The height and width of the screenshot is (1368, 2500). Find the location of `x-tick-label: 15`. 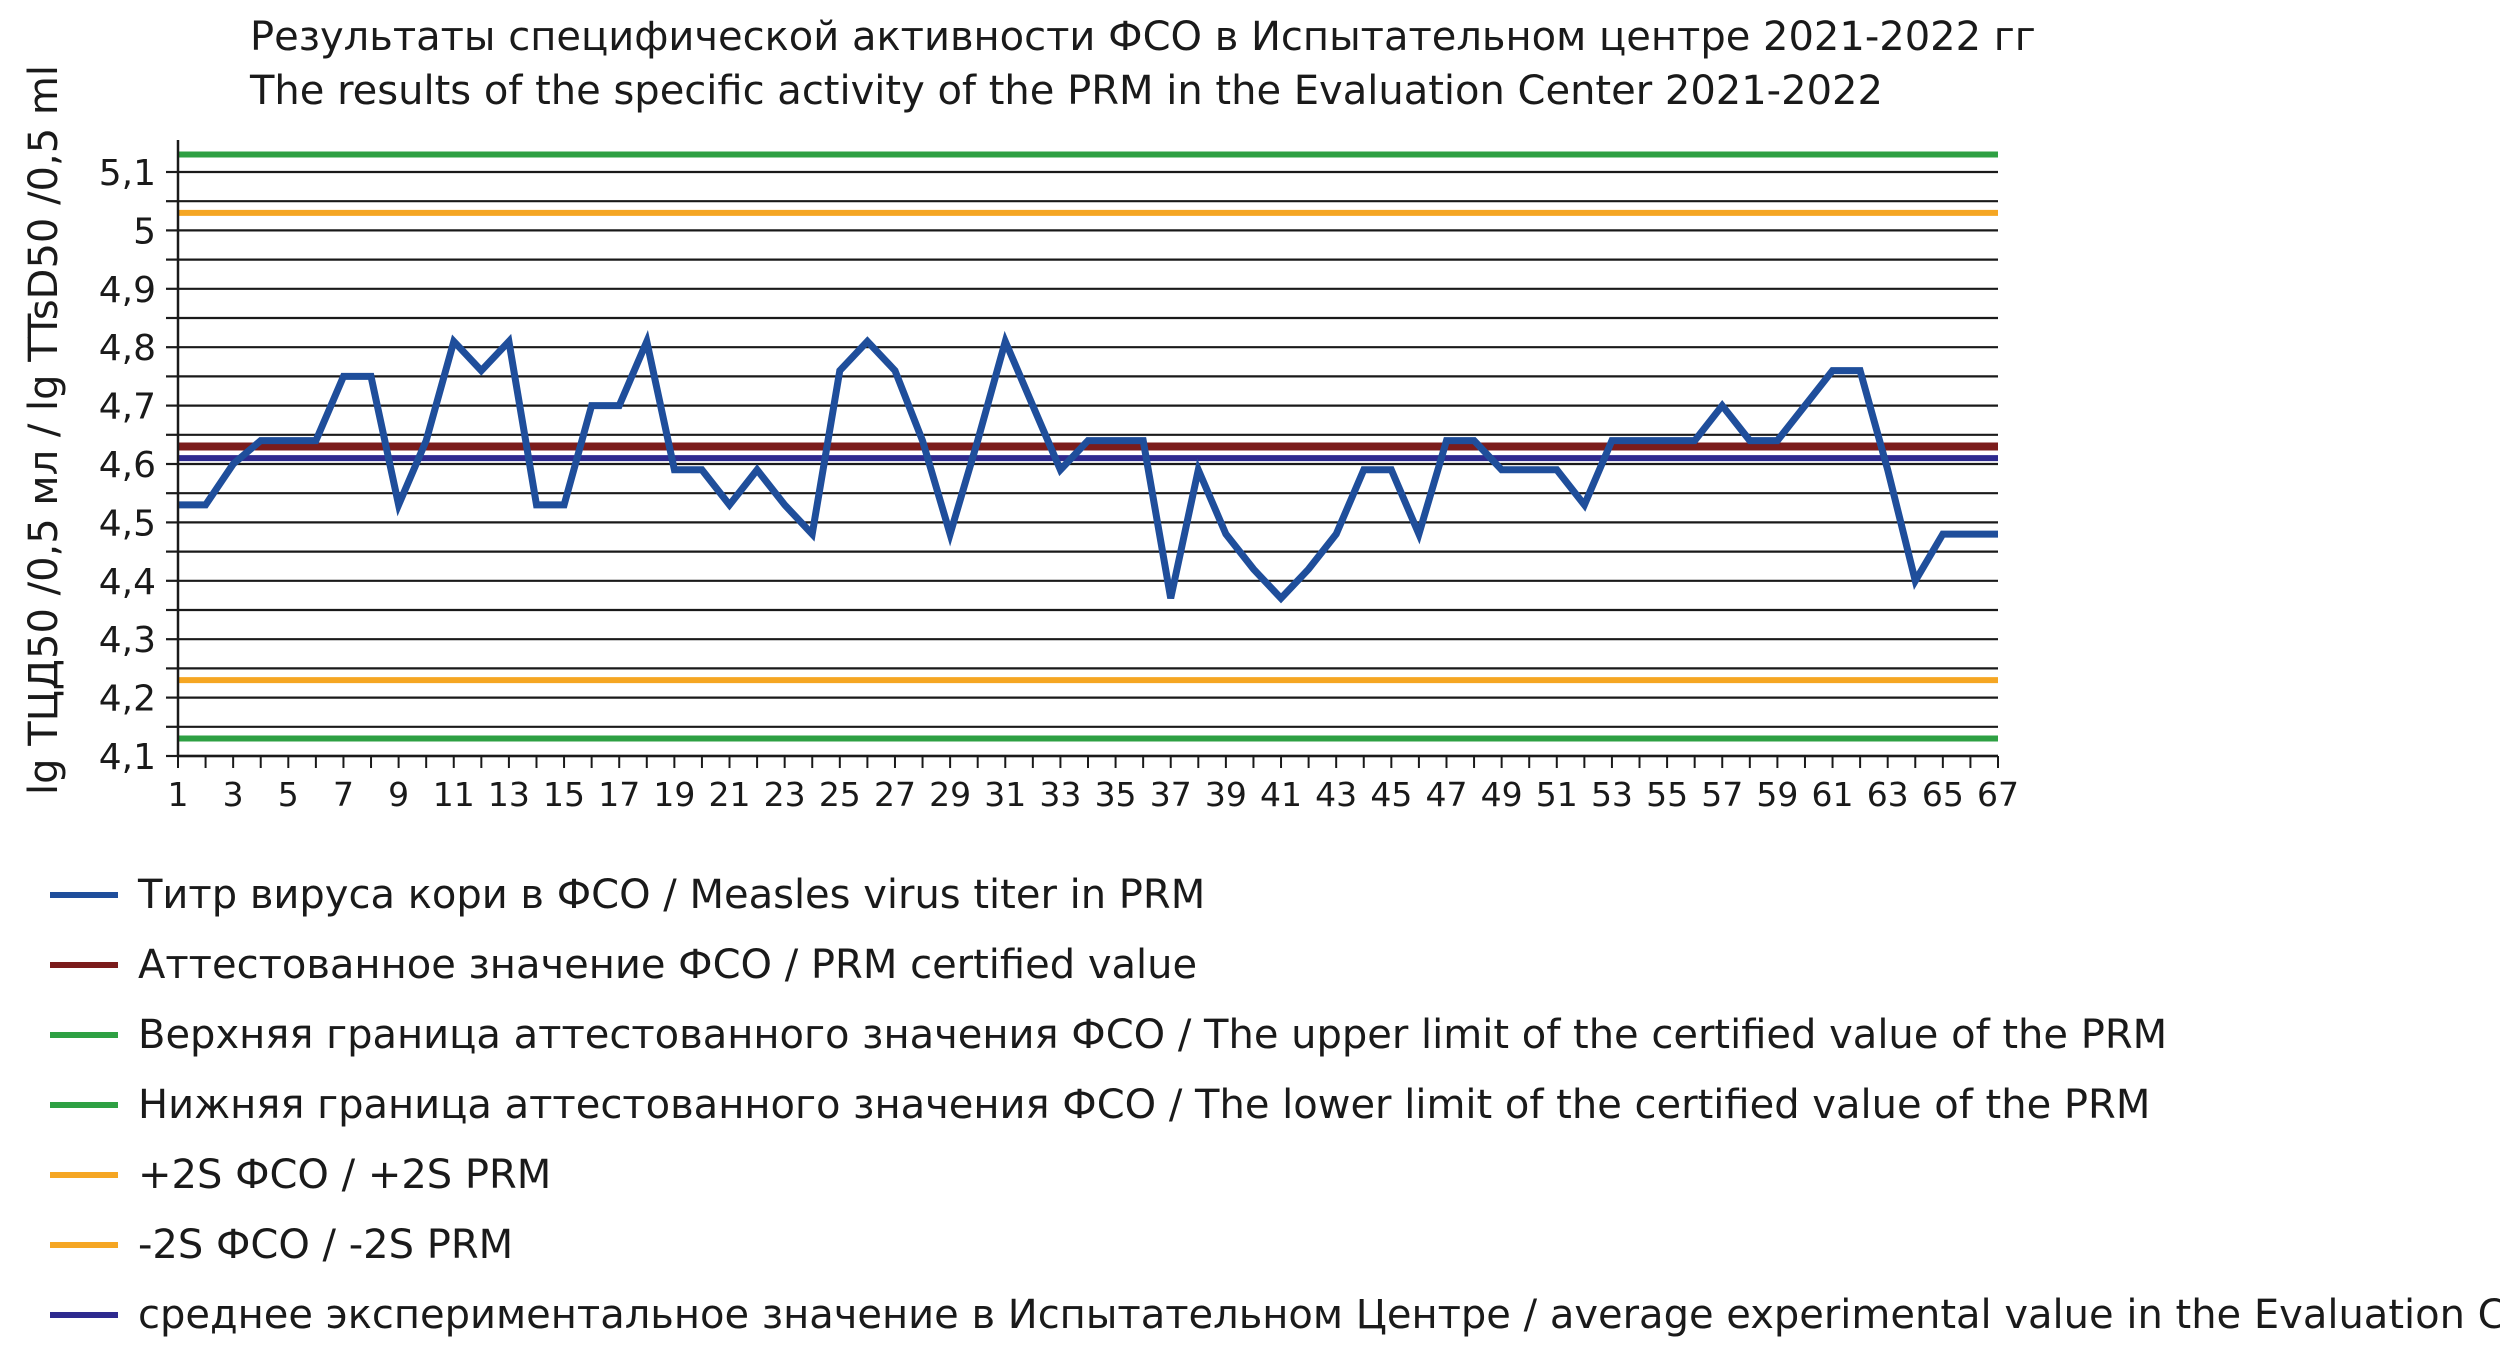

x-tick-label: 15 is located at coordinates (564, 794).